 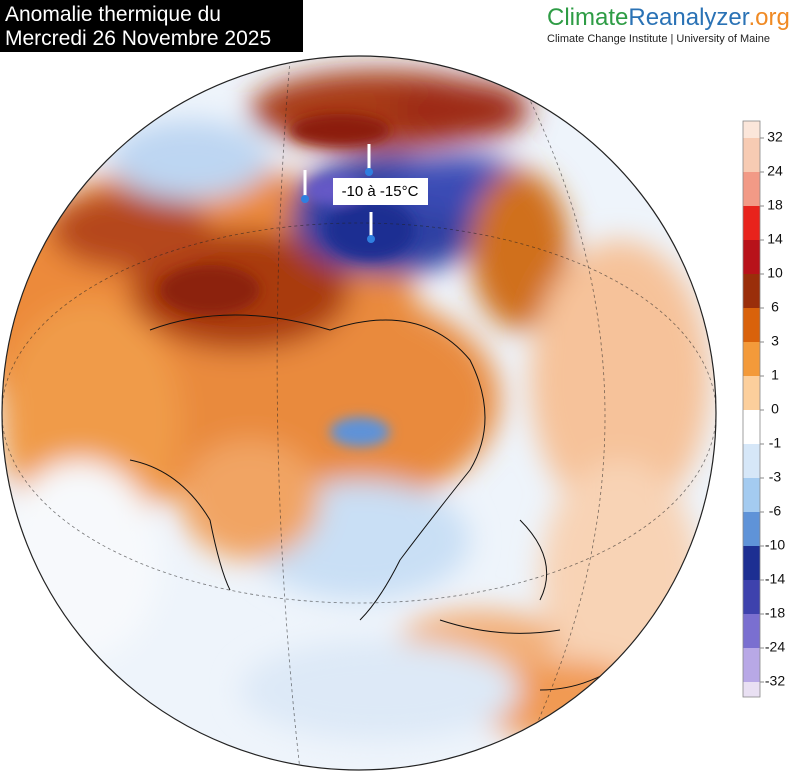 What do you see at coordinates (775, 375) in the screenshot?
I see `colorbar-label: 1` at bounding box center [775, 375].